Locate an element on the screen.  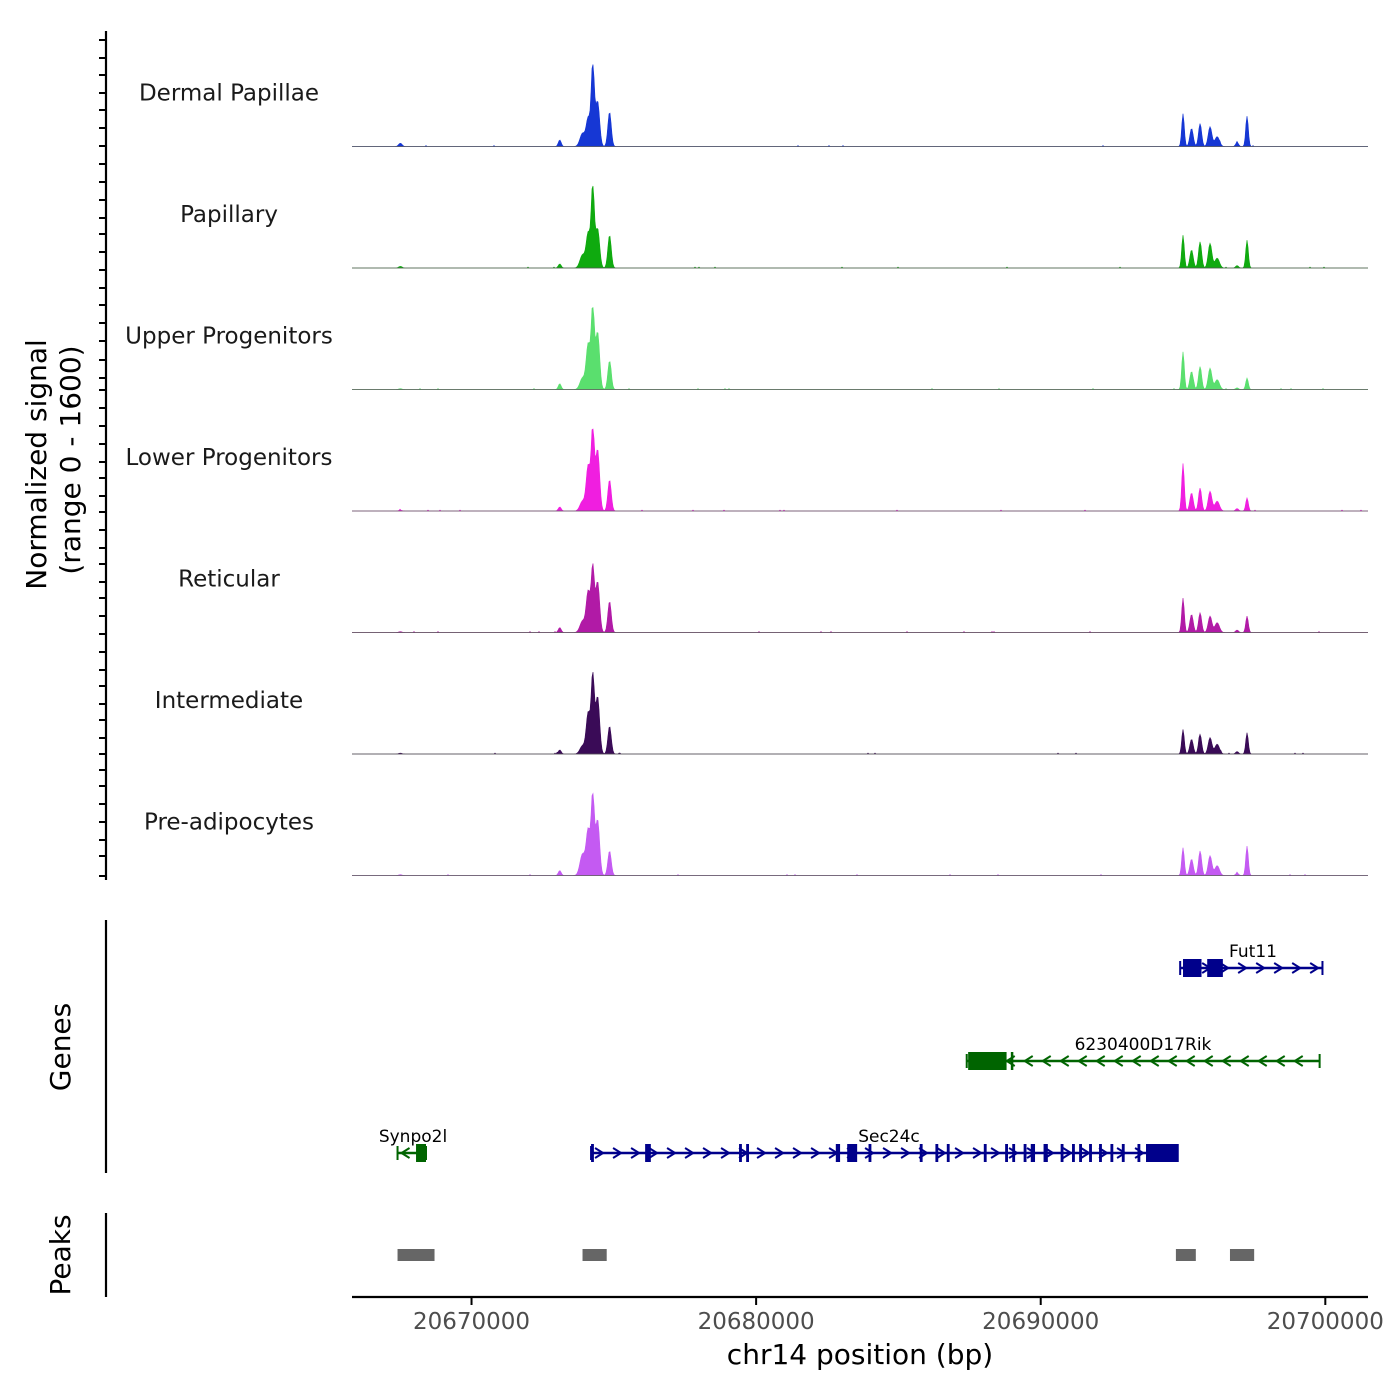
x-tick-label: 20670000 is located at coordinates (471, 1322).